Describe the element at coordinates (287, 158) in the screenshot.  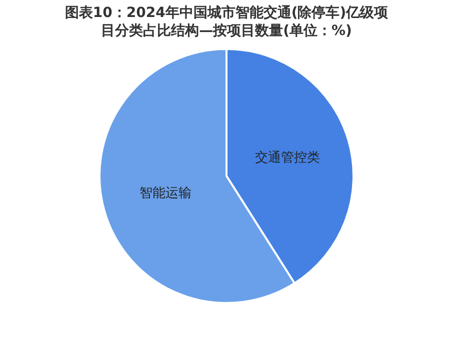
I see `slice-label: 交通管控类` at that location.